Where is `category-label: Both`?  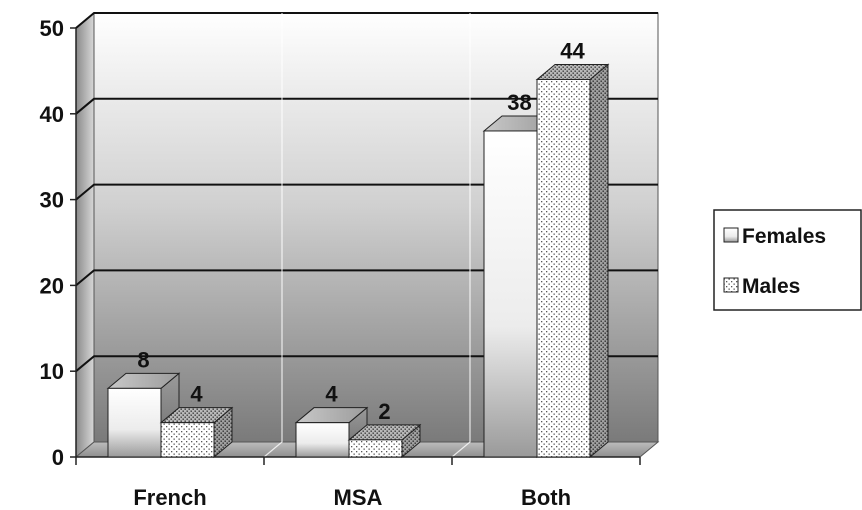
category-label: Both is located at coordinates (546, 497).